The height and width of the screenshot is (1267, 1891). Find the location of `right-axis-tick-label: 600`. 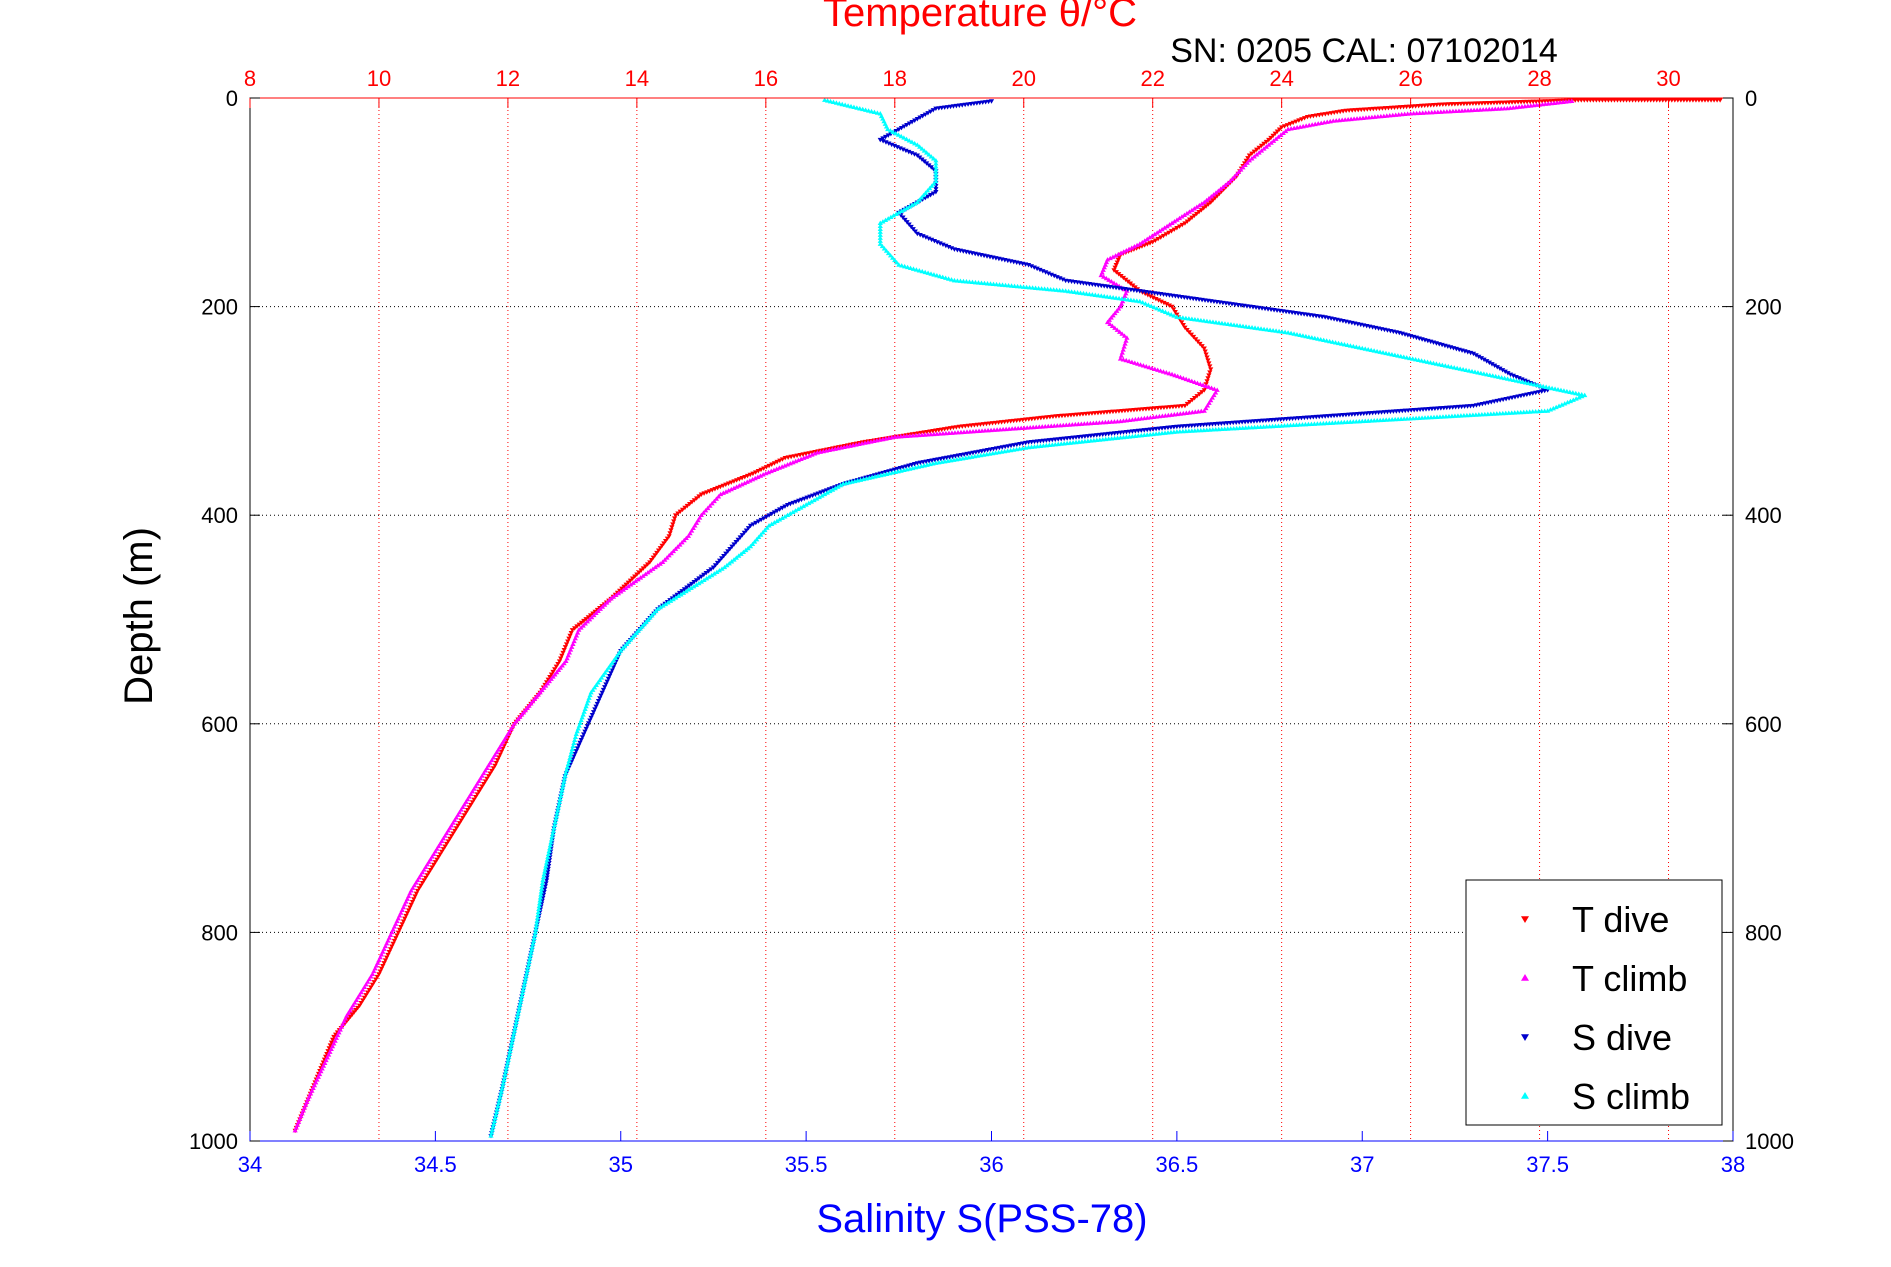

right-axis-tick-label: 600 is located at coordinates (1763, 724).